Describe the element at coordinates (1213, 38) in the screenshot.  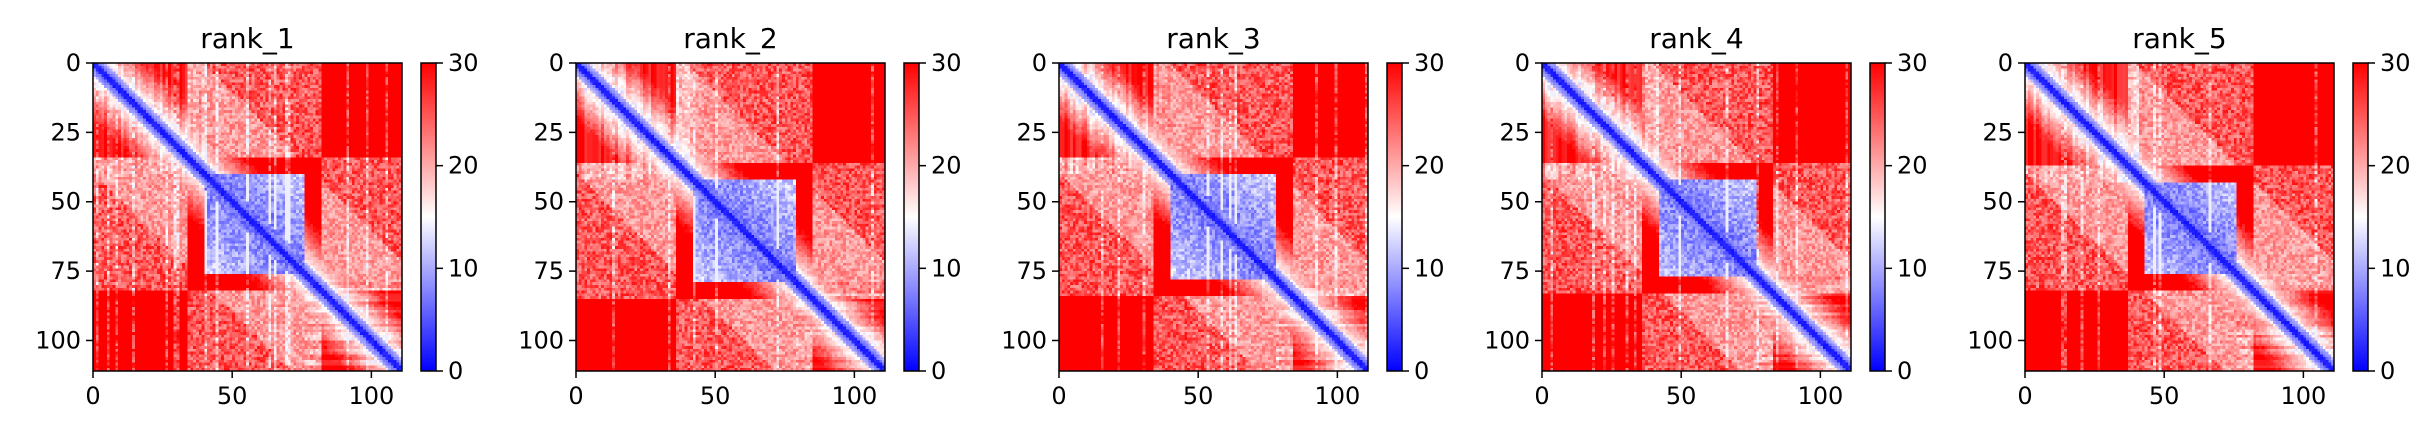
I see `panel-title: rank_3` at that location.